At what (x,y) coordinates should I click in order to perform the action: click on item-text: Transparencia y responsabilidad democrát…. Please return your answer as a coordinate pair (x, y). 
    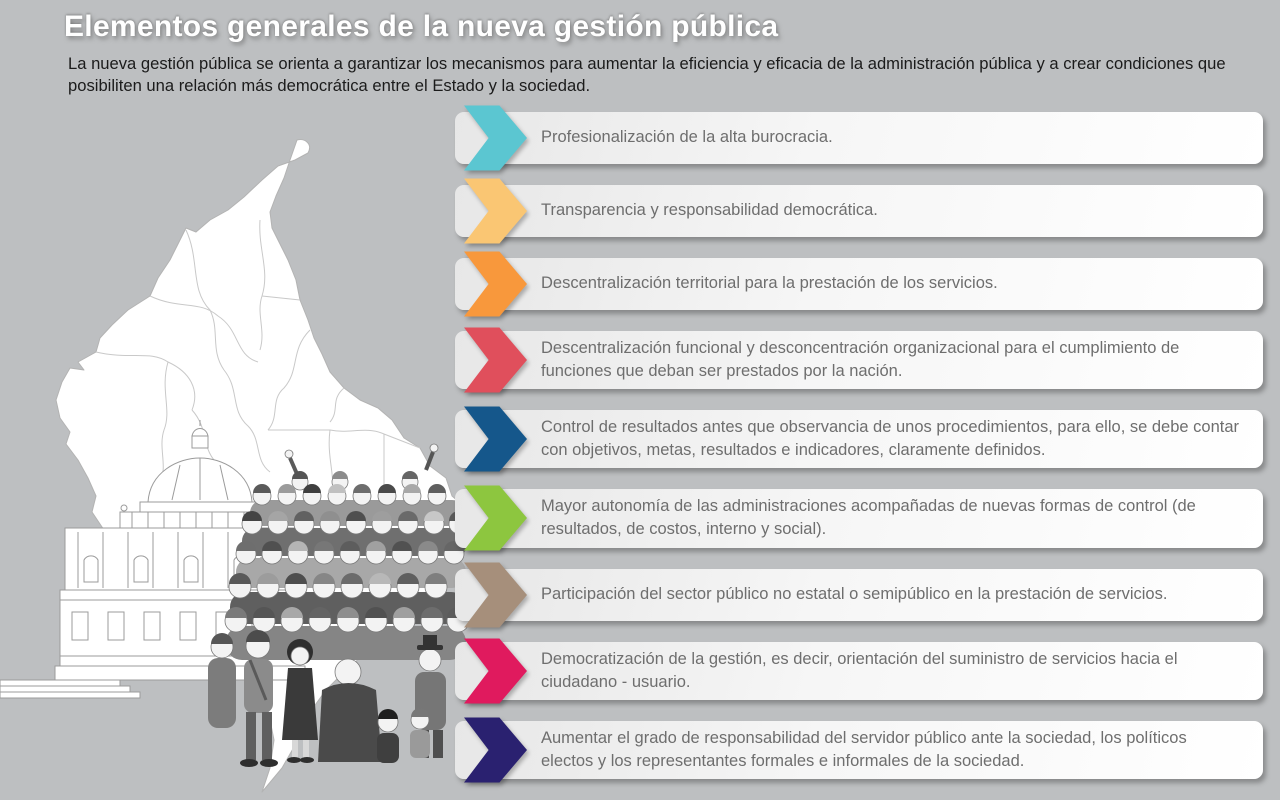
    Looking at the image, I should click on (709, 210).